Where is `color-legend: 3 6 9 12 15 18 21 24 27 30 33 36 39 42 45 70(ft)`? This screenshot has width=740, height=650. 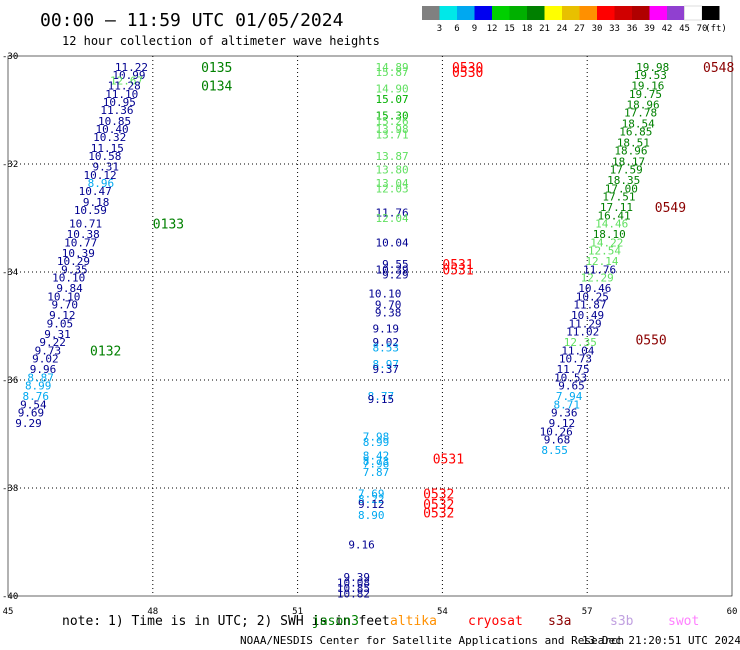 color-legend: 3 6 9 12 15 18 21 24 27 30 33 36 39 42 45 70(ft) is located at coordinates (574, 19).